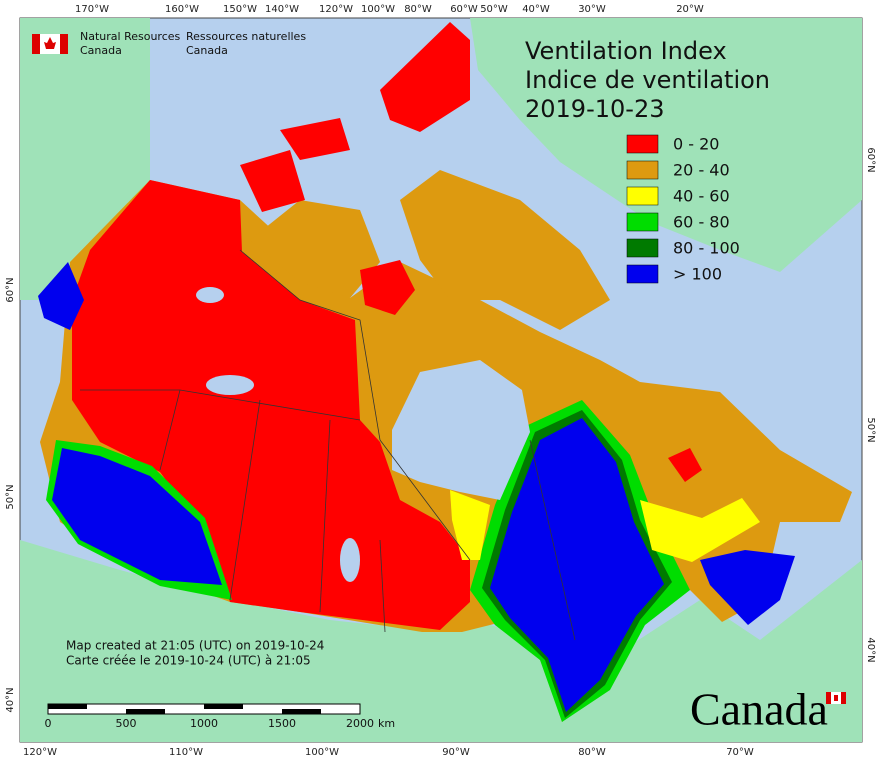 This screenshot has height=760, width=880. What do you see at coordinates (461, 430) in the screenshot?
I see `hudson-bay` at bounding box center [461, 430].